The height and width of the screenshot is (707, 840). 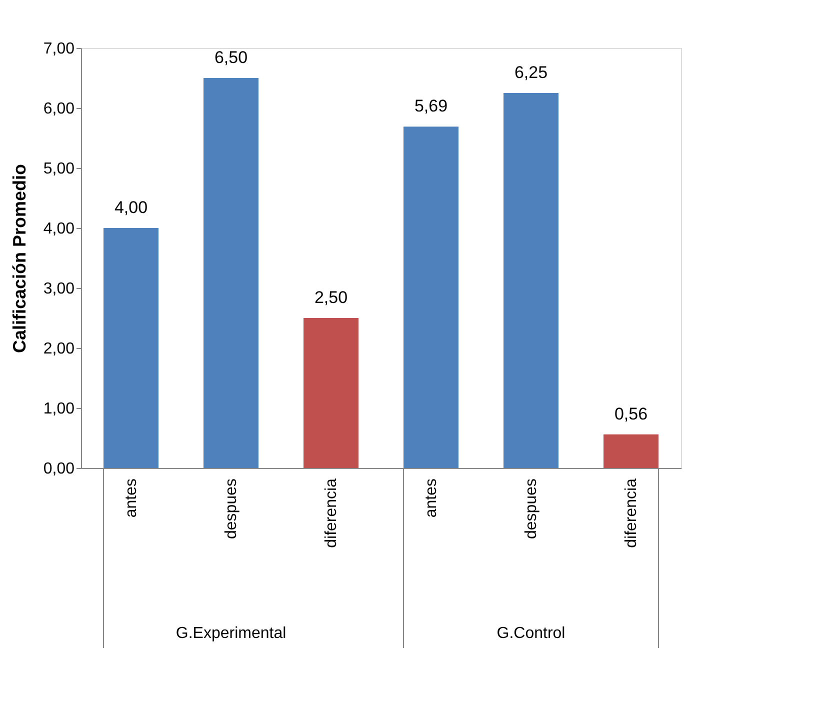 What do you see at coordinates (331, 297) in the screenshot?
I see `data-label: 2,50` at bounding box center [331, 297].